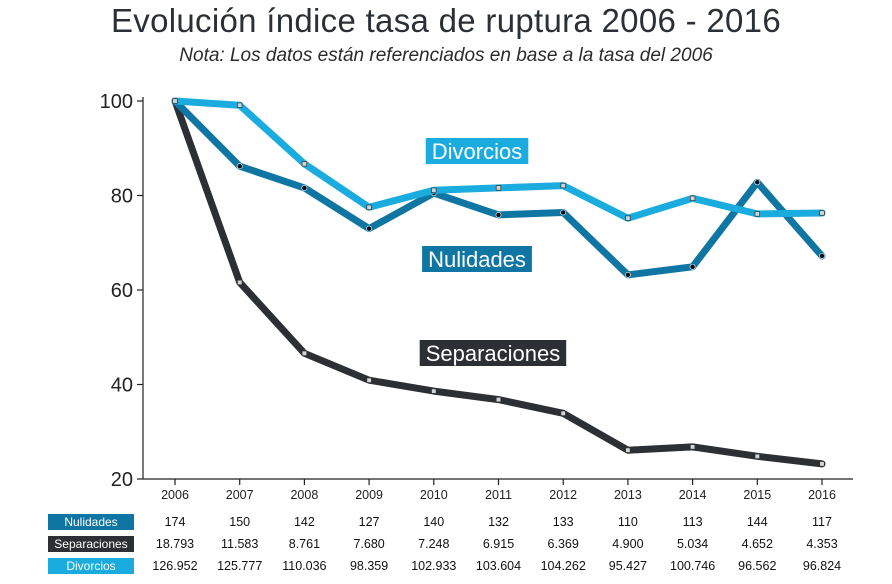  What do you see at coordinates (175, 544) in the screenshot?
I see `table-cell: 18.793` at bounding box center [175, 544].